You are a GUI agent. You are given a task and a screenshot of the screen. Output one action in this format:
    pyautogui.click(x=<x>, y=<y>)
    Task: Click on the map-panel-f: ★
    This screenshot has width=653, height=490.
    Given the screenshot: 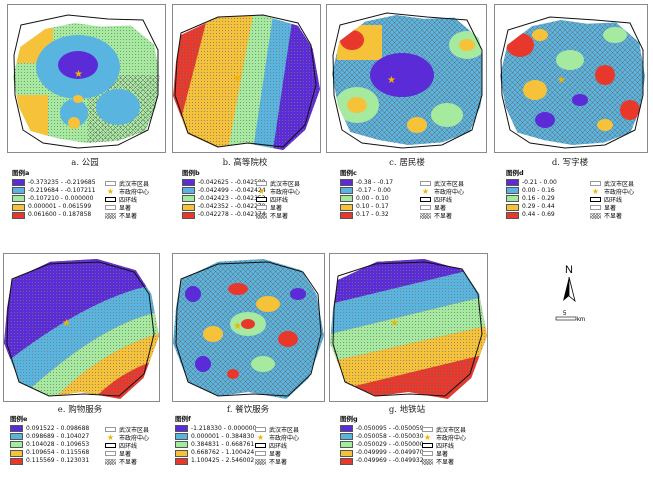 What is the action you would take?
    pyautogui.click(x=248, y=327)
    